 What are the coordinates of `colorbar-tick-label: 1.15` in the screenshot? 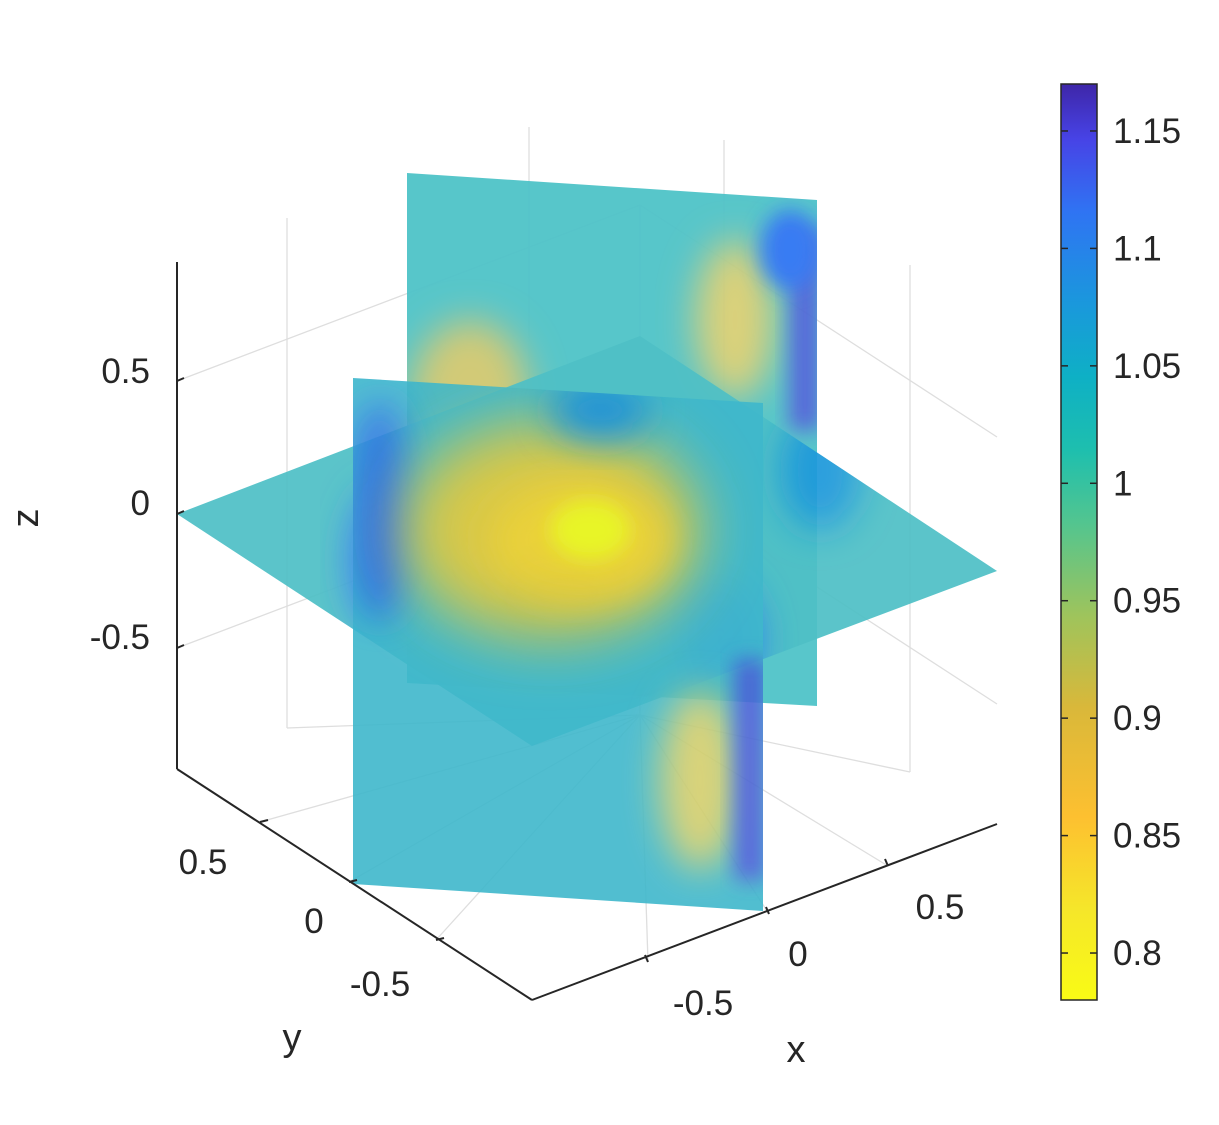 It's located at (1147, 131).